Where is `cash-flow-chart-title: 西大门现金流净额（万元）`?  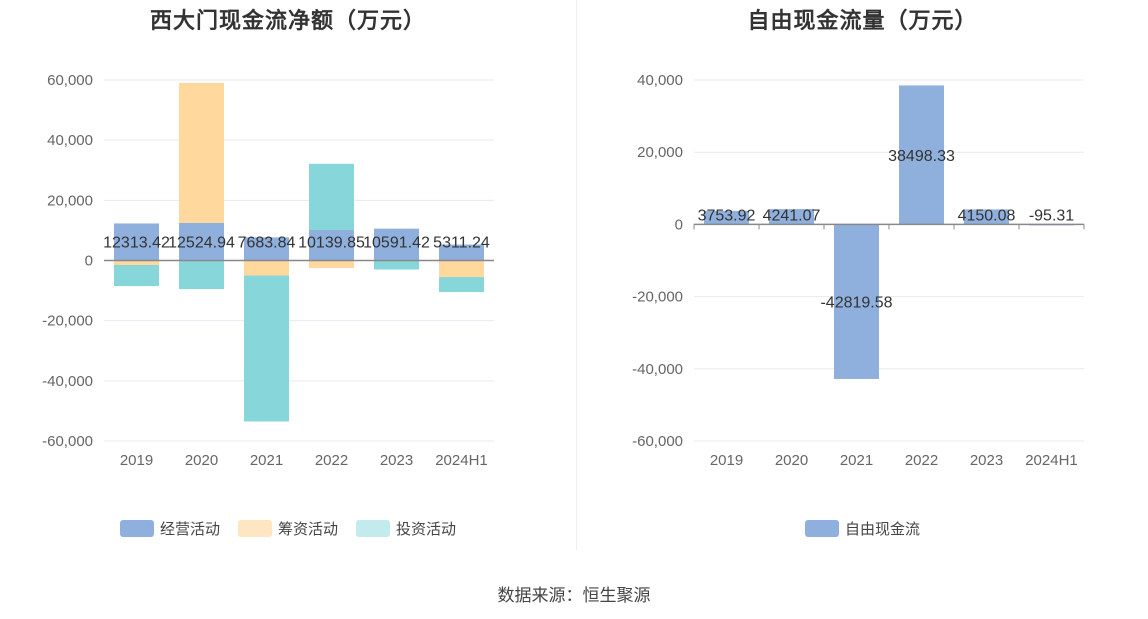 cash-flow-chart-title: 西大门现金流净额（万元） is located at coordinates (287, 20).